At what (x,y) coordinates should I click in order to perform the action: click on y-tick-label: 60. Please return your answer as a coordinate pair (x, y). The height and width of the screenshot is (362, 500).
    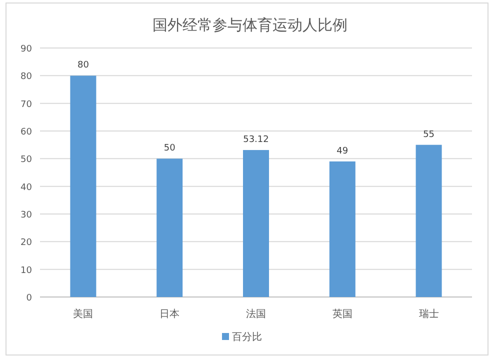
    Looking at the image, I should click on (26, 133).